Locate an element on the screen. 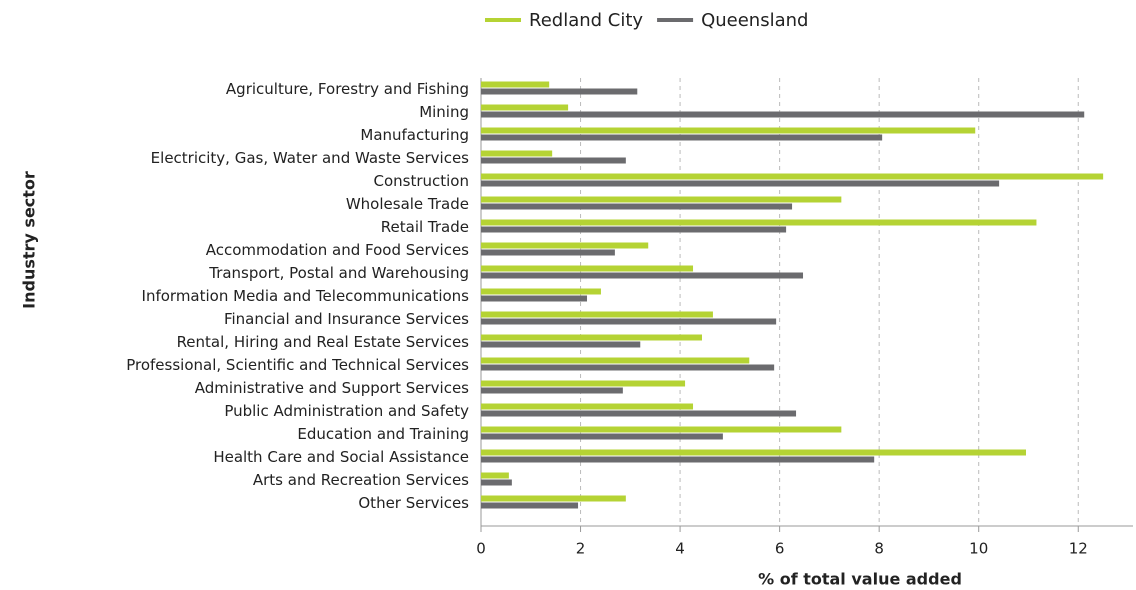  y-tick-label: Agriculture, Forestry and Fishing is located at coordinates (347, 89).